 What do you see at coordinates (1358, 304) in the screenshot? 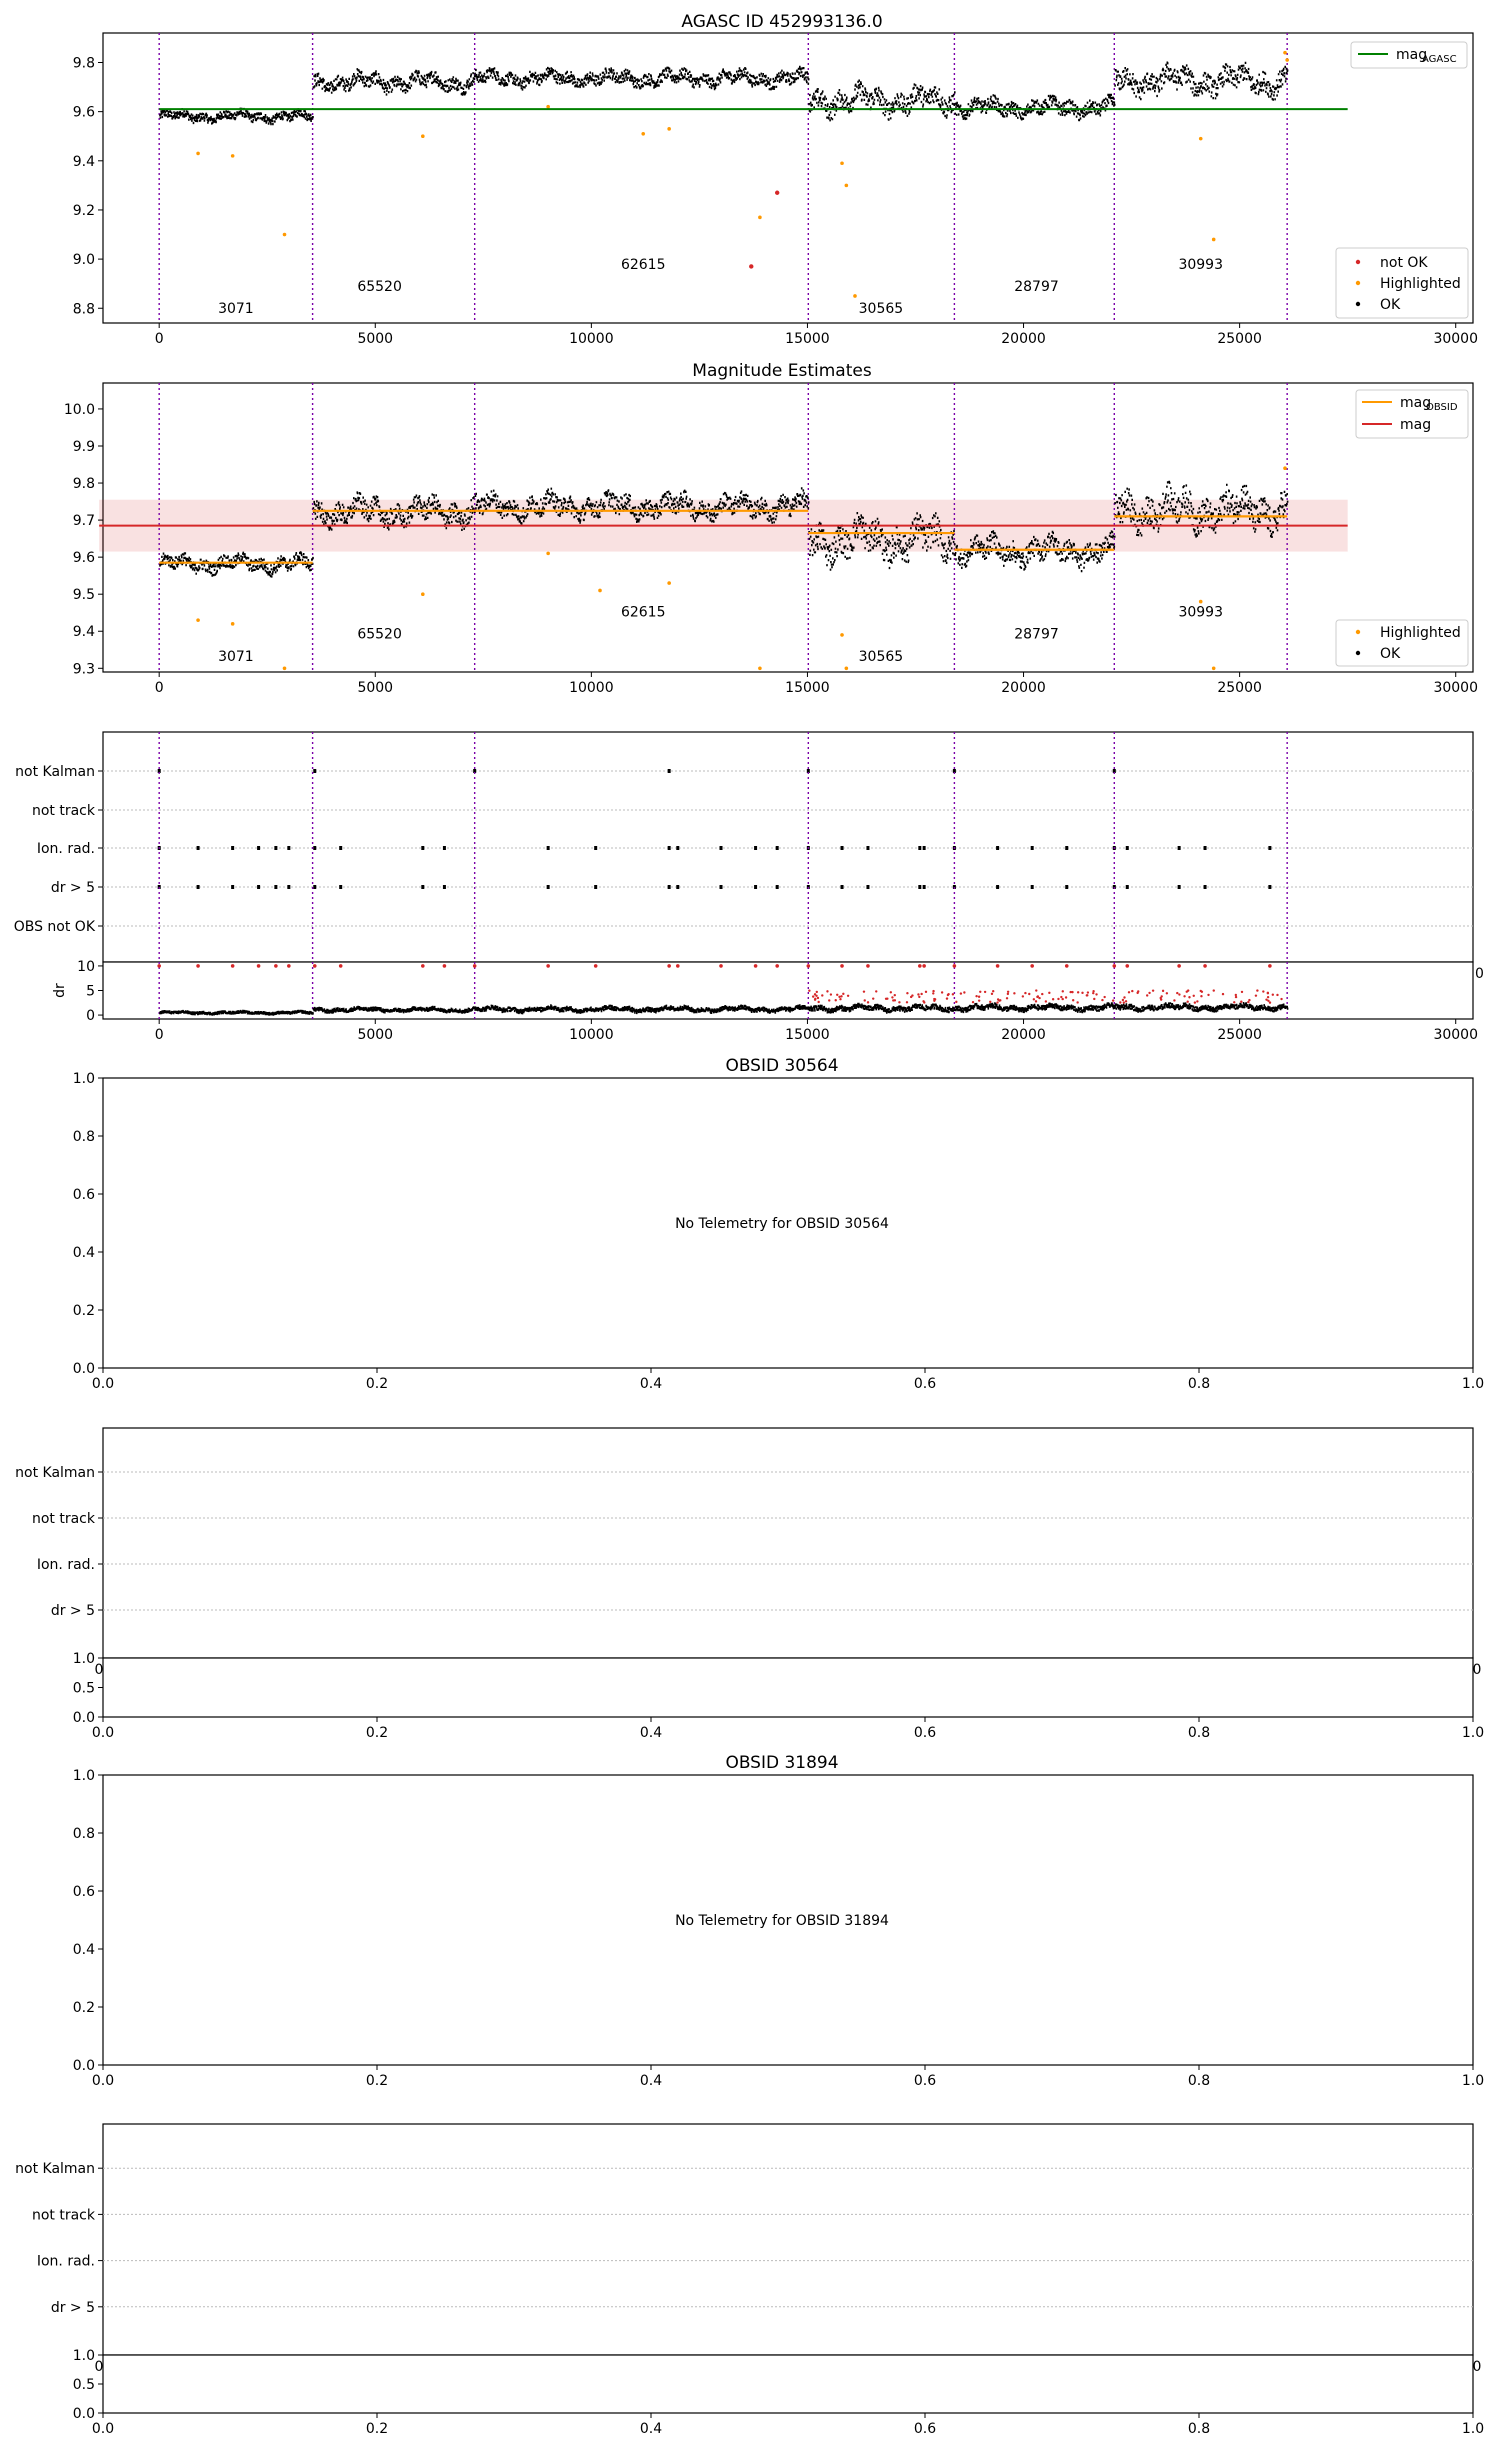
I see `agasc-legend-marker` at bounding box center [1358, 304].